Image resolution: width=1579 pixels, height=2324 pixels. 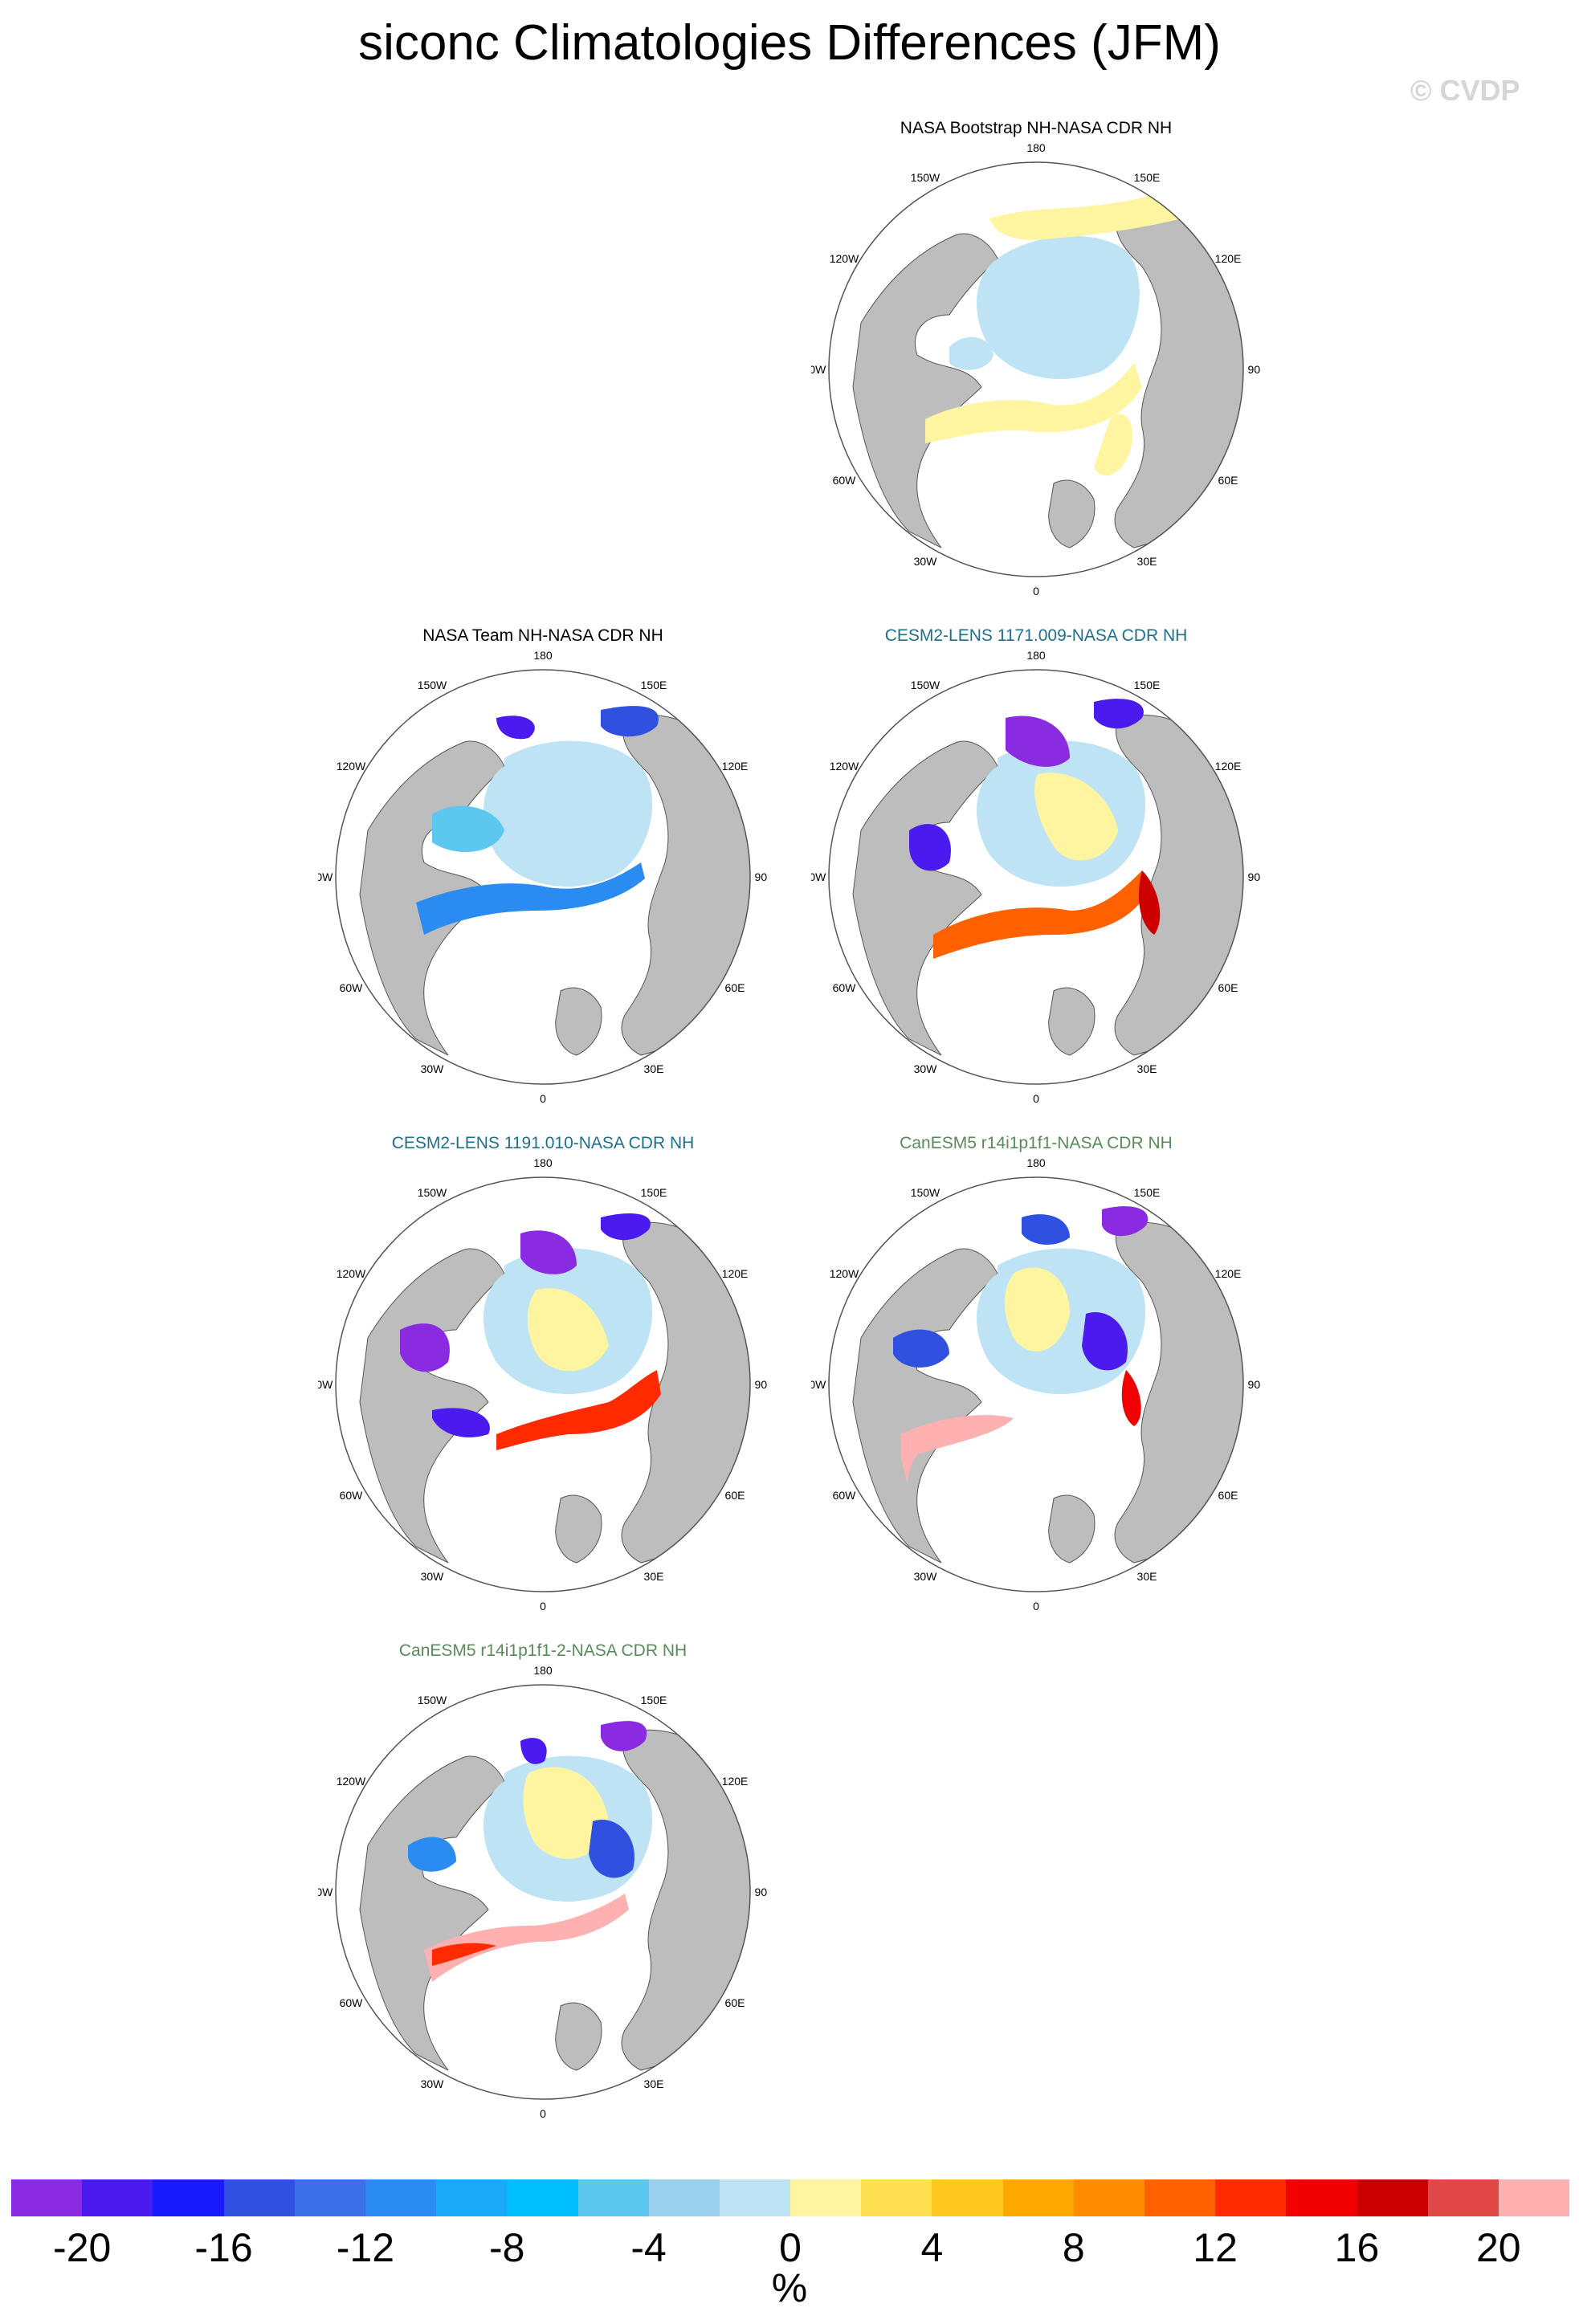 What do you see at coordinates (82, 2248) in the screenshot?
I see `colorbar-tick-label: -20` at bounding box center [82, 2248].